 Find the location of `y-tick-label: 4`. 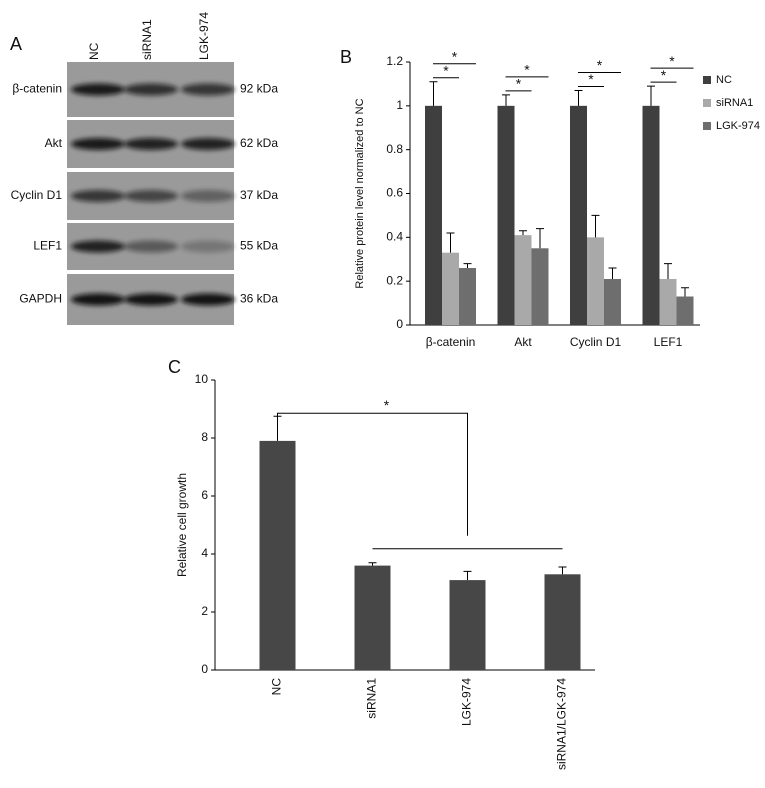

y-tick-label: 4 is located at coordinates (204, 553).